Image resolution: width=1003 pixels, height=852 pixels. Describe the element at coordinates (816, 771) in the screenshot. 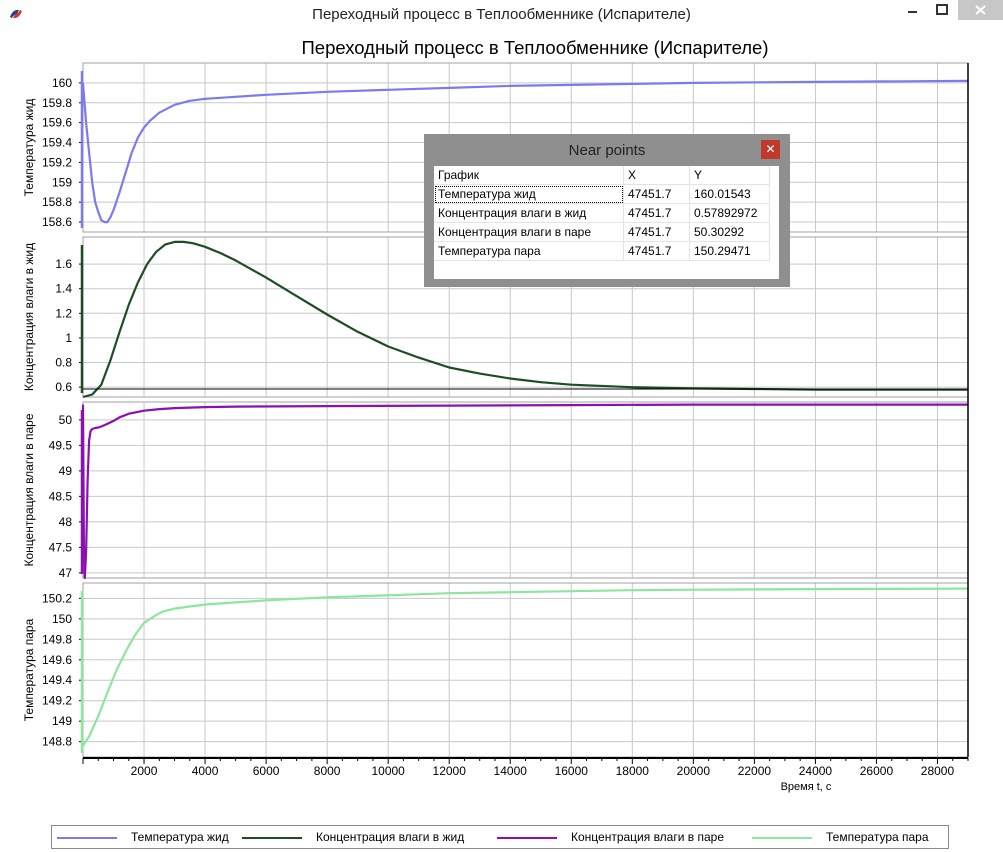

I see `x-tick-label: 24000` at that location.